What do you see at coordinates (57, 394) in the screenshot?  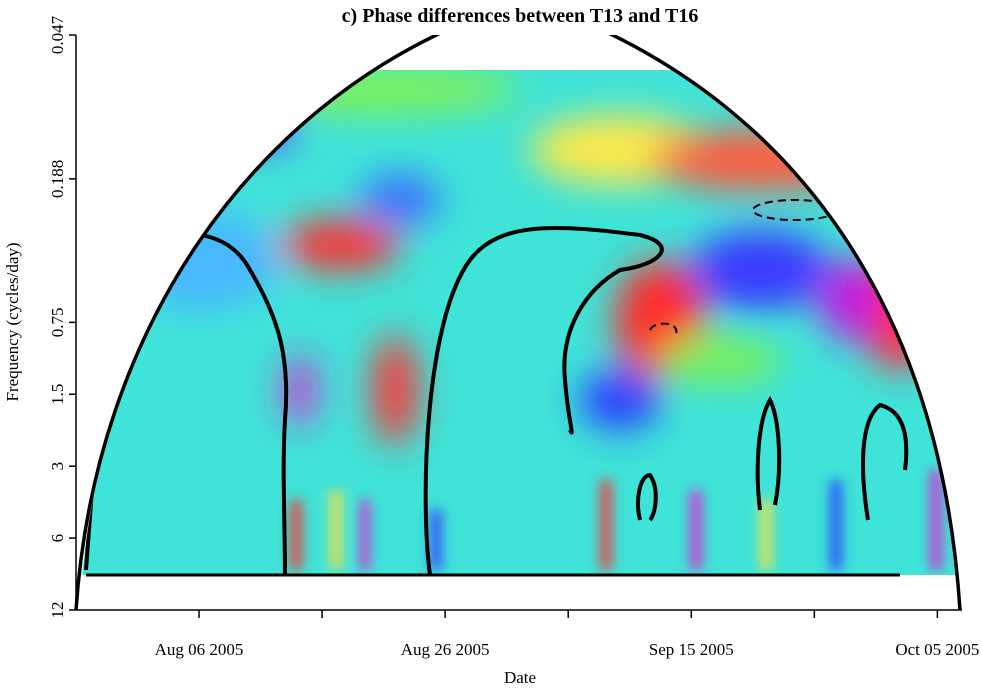 I see `y-tick-label: 1.5` at bounding box center [57, 394].